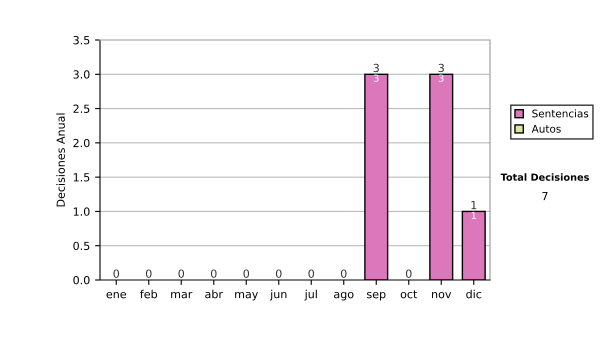 The image size is (600, 340). I want to click on text: 1.5, so click(82, 177).